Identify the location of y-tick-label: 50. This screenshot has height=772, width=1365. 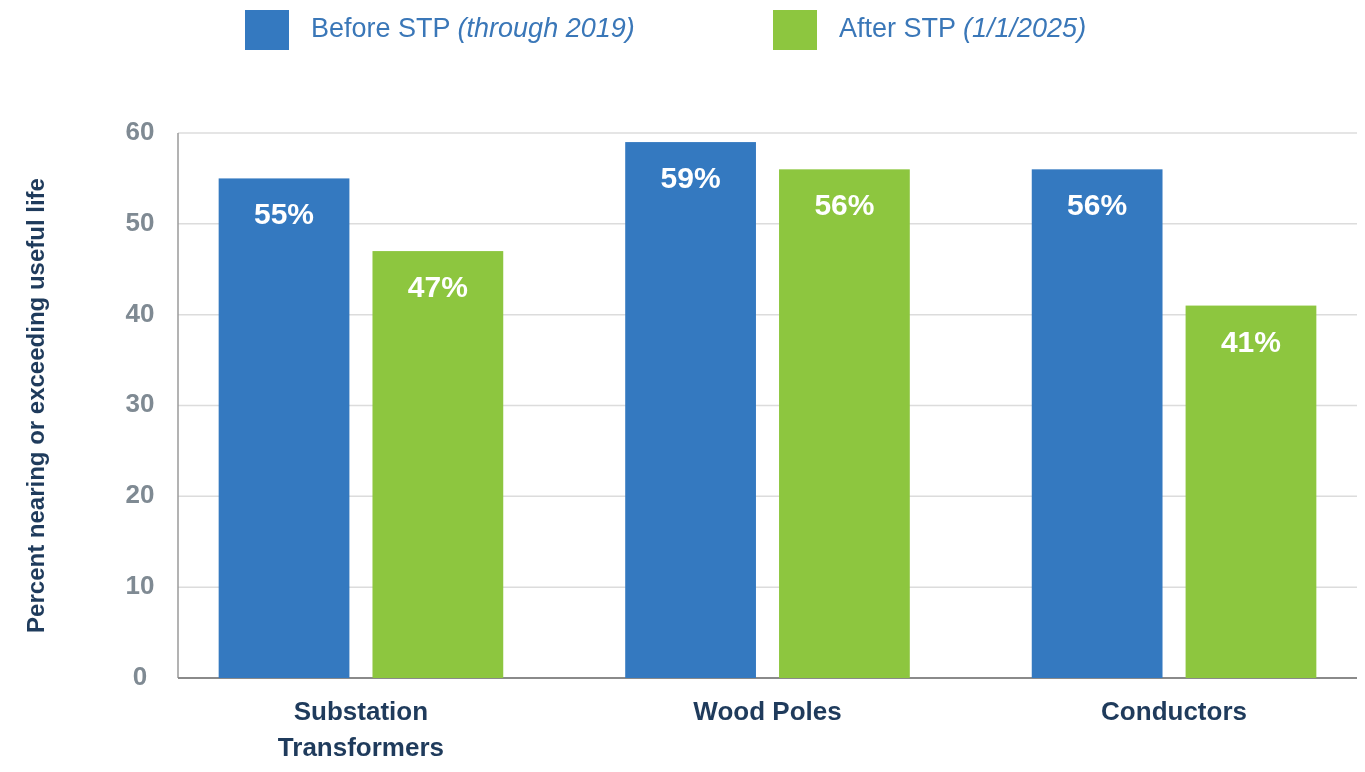
(140, 221).